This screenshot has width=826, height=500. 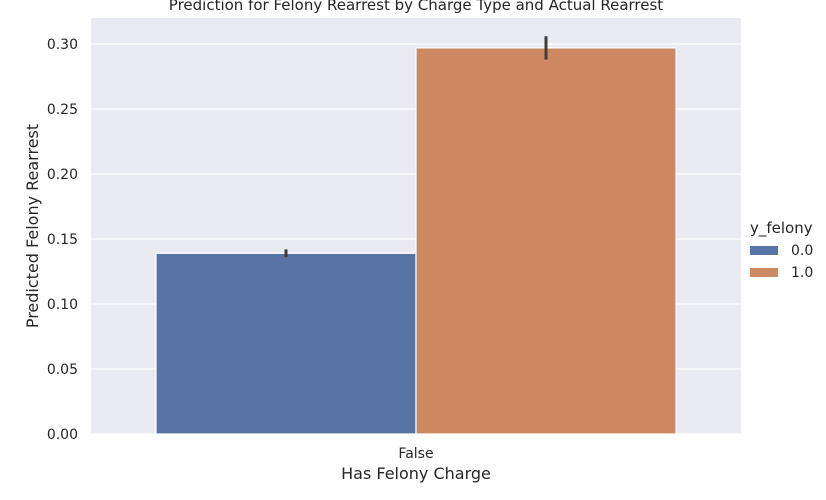 What do you see at coordinates (286, 343) in the screenshot?
I see `bar-0.0` at bounding box center [286, 343].